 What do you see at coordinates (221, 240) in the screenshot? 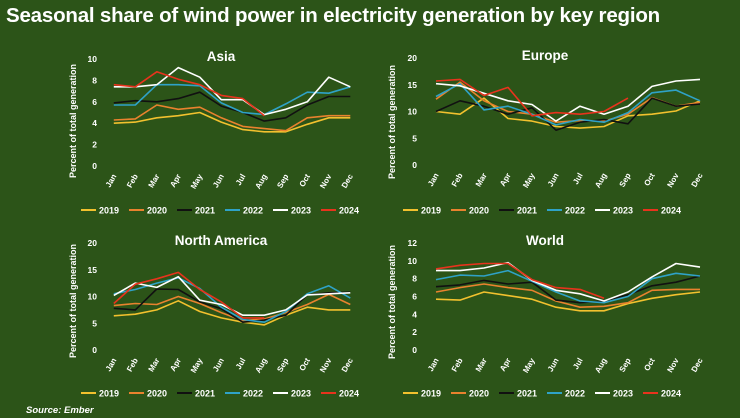
I see `panel-title: North America` at bounding box center [221, 240].